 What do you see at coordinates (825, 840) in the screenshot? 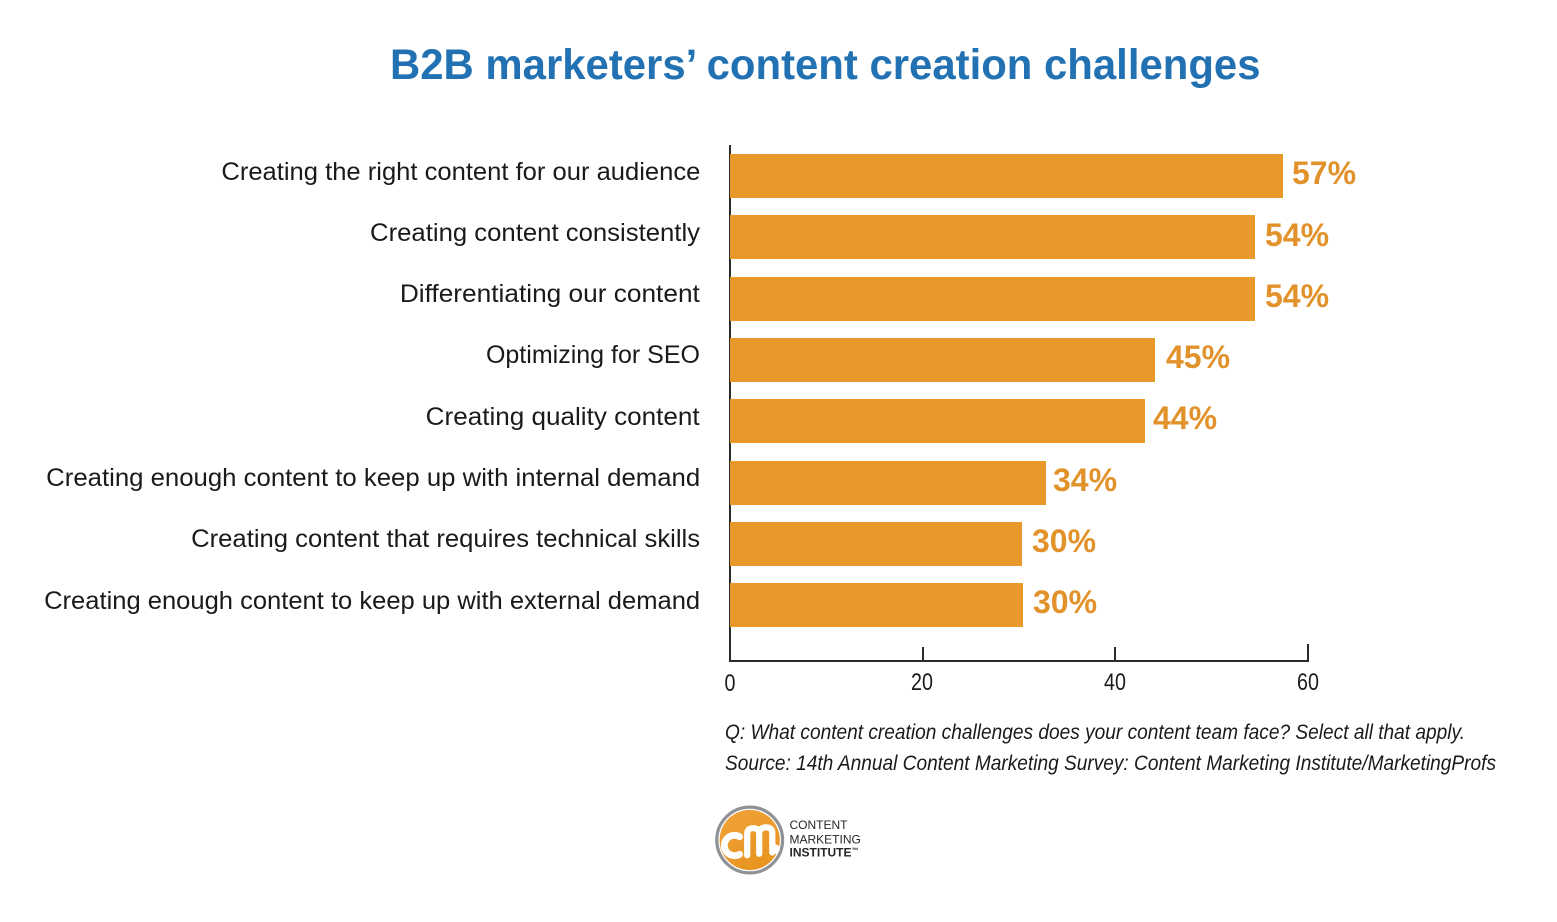
I see `svg-text: MARKETING` at bounding box center [825, 840].